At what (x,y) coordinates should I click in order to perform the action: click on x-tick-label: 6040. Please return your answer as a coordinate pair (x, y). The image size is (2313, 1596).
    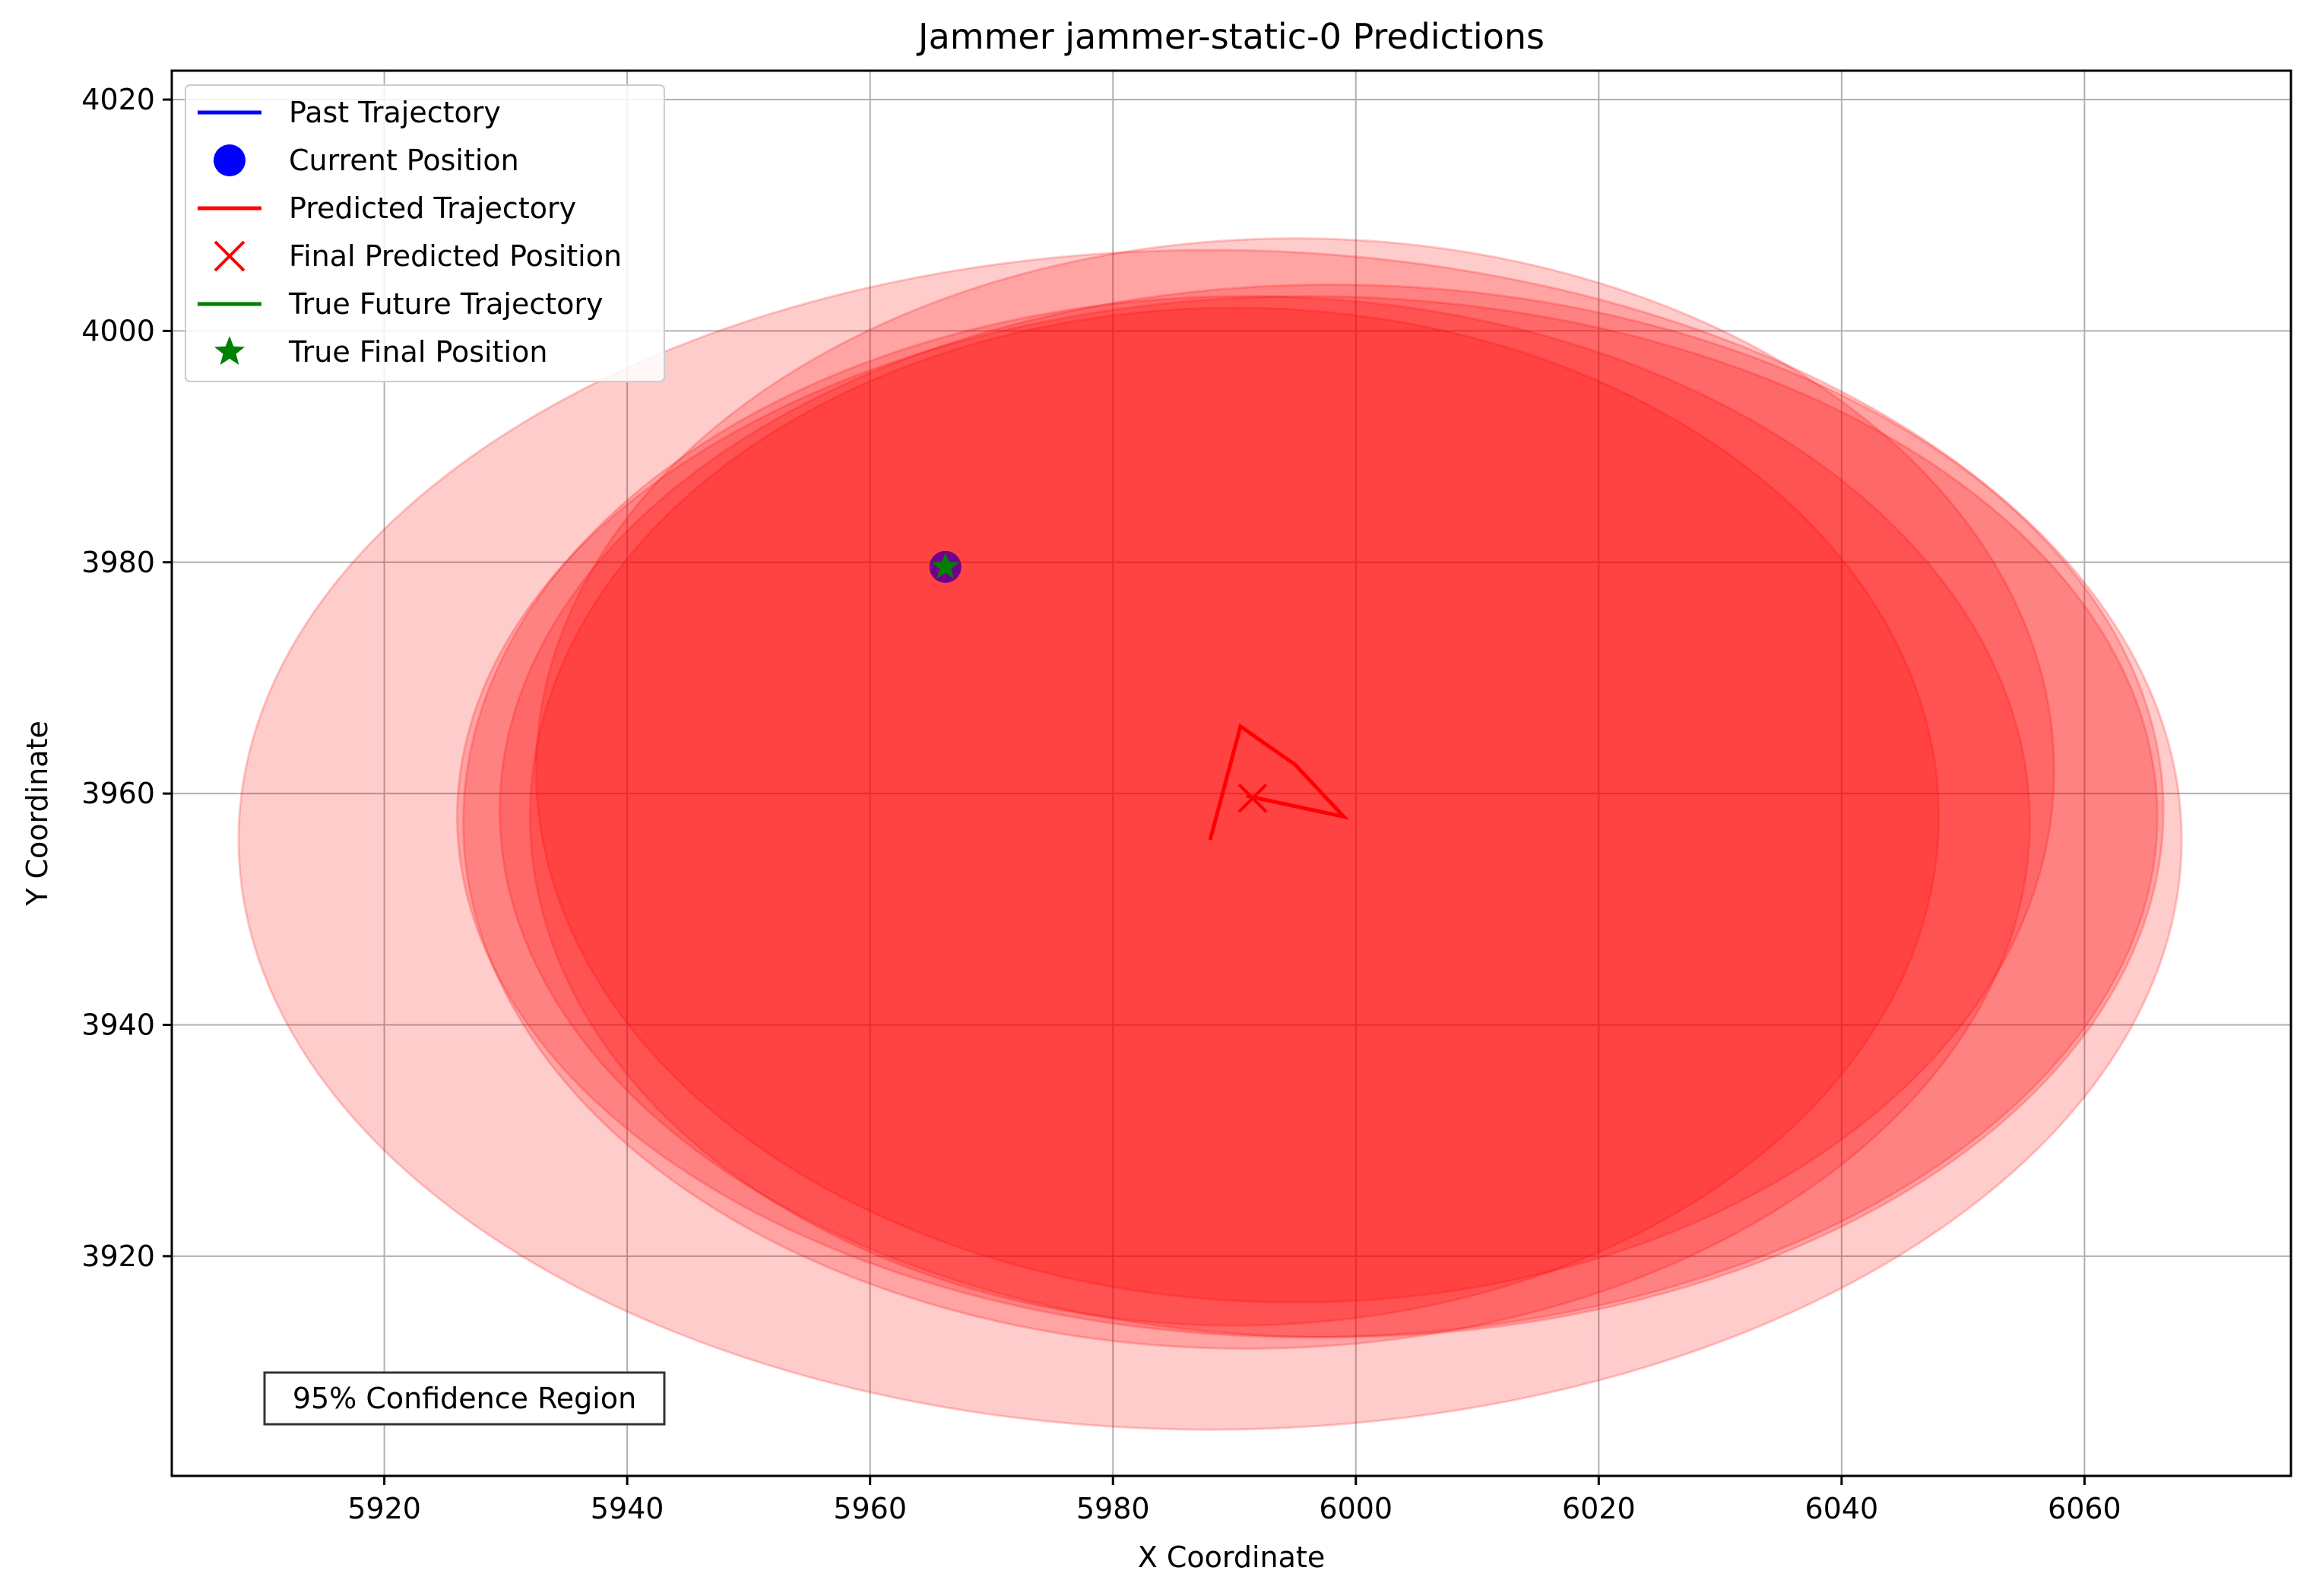
    Looking at the image, I should click on (1841, 1508).